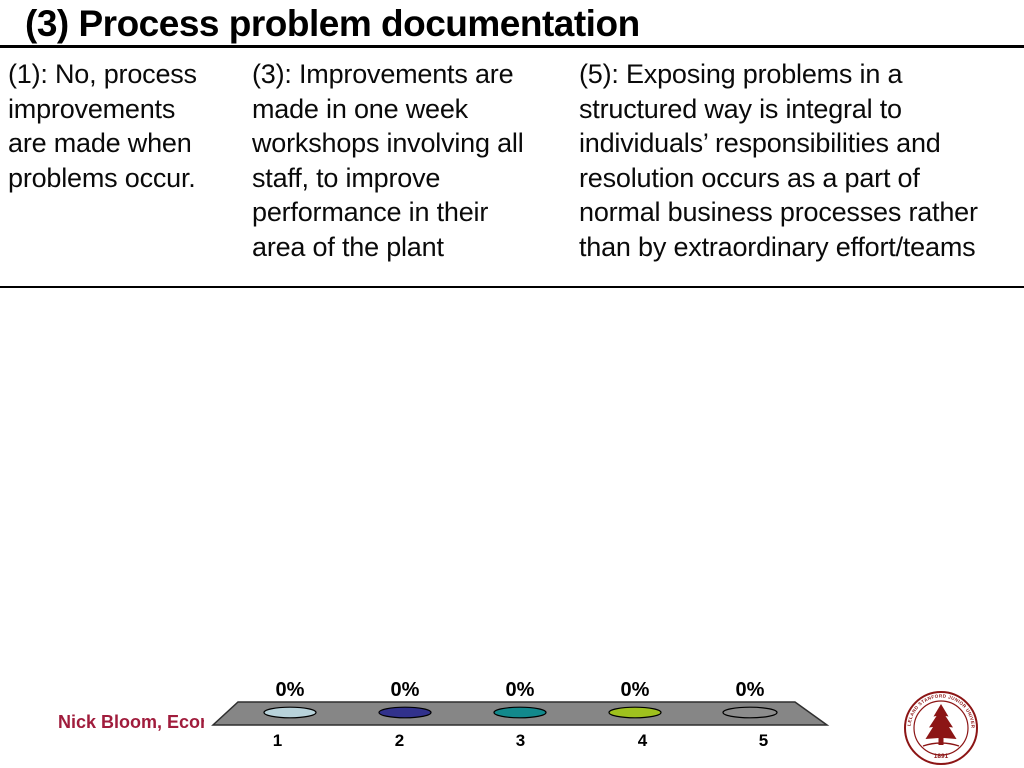  Describe the element at coordinates (520, 740) in the screenshot. I see `category-label-3: 3` at that location.